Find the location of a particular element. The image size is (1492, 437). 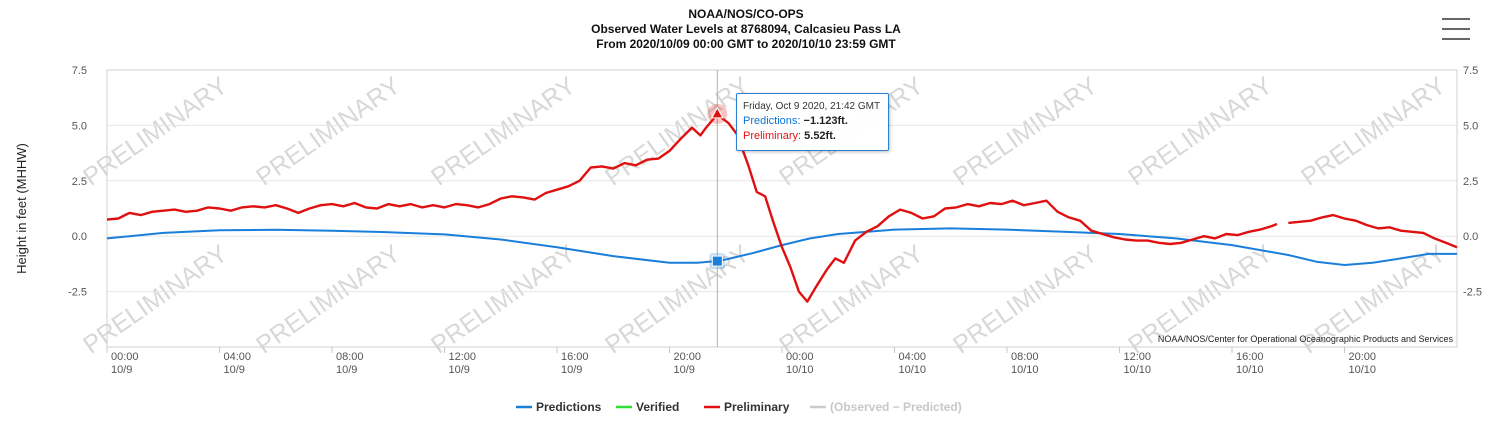

legend-label: Preliminary is located at coordinates (757, 407).